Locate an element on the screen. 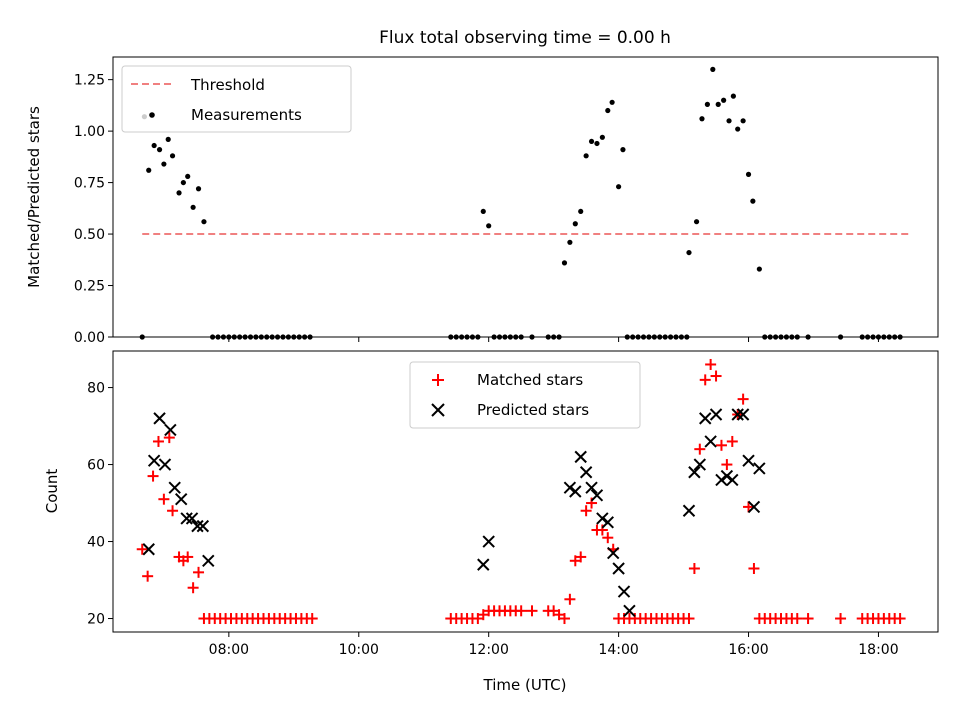 The image size is (960, 720). bottom-x-tick-label: 08:00 is located at coordinates (229, 650).